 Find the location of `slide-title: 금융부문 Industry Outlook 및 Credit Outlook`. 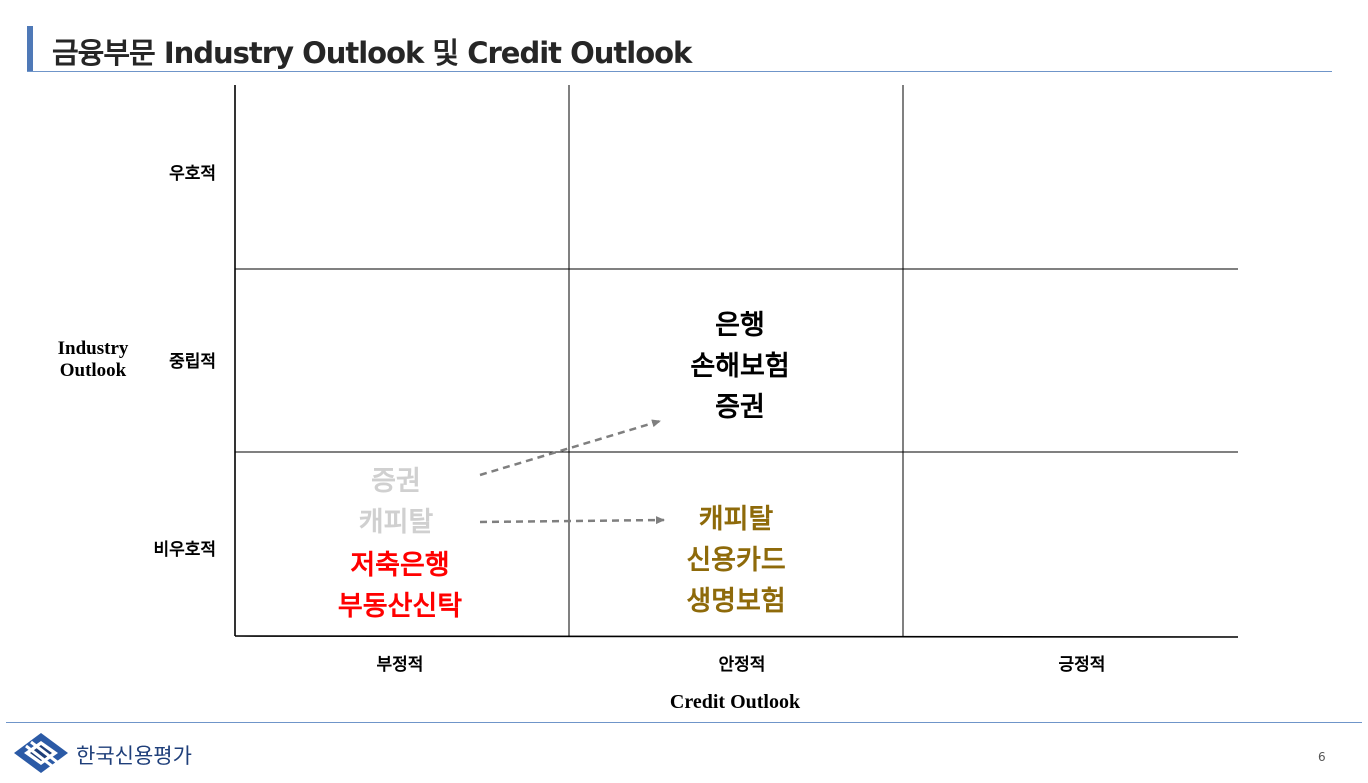

slide-title: 금융부문 Industry Outlook 및 Credit Outlook is located at coordinates (372, 53).